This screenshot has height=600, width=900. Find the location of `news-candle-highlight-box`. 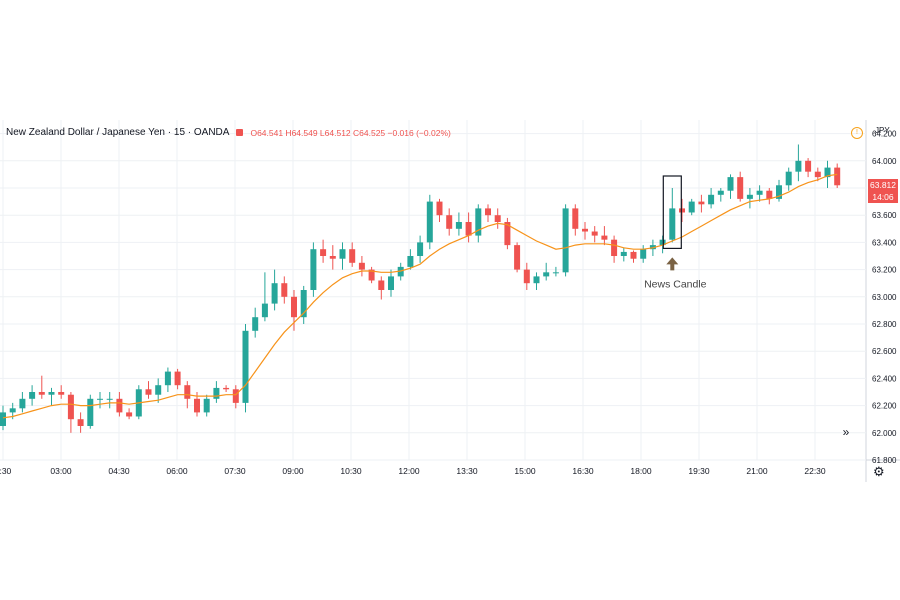

news-candle-highlight-box is located at coordinates (672, 212).